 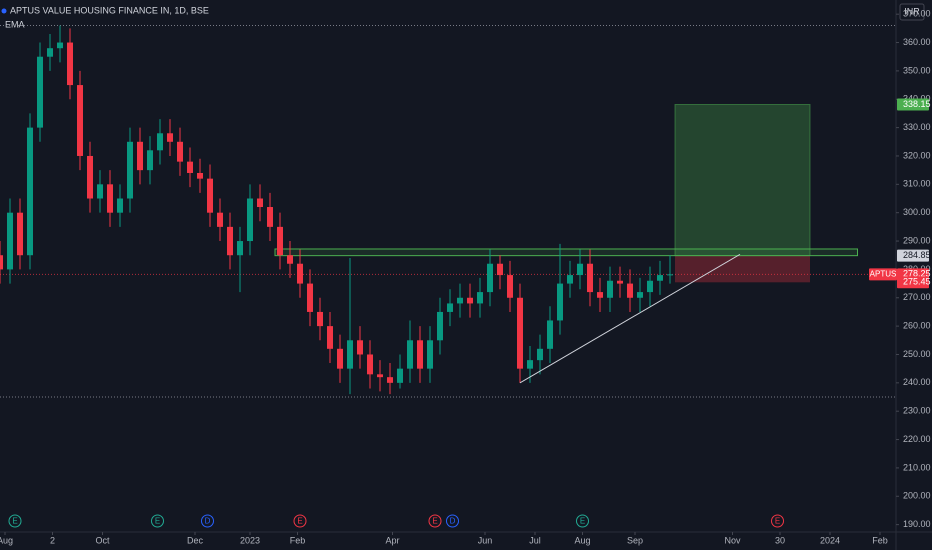 What do you see at coordinates (6, 540) in the screenshot?
I see `x-tick-label: Aug` at bounding box center [6, 540].